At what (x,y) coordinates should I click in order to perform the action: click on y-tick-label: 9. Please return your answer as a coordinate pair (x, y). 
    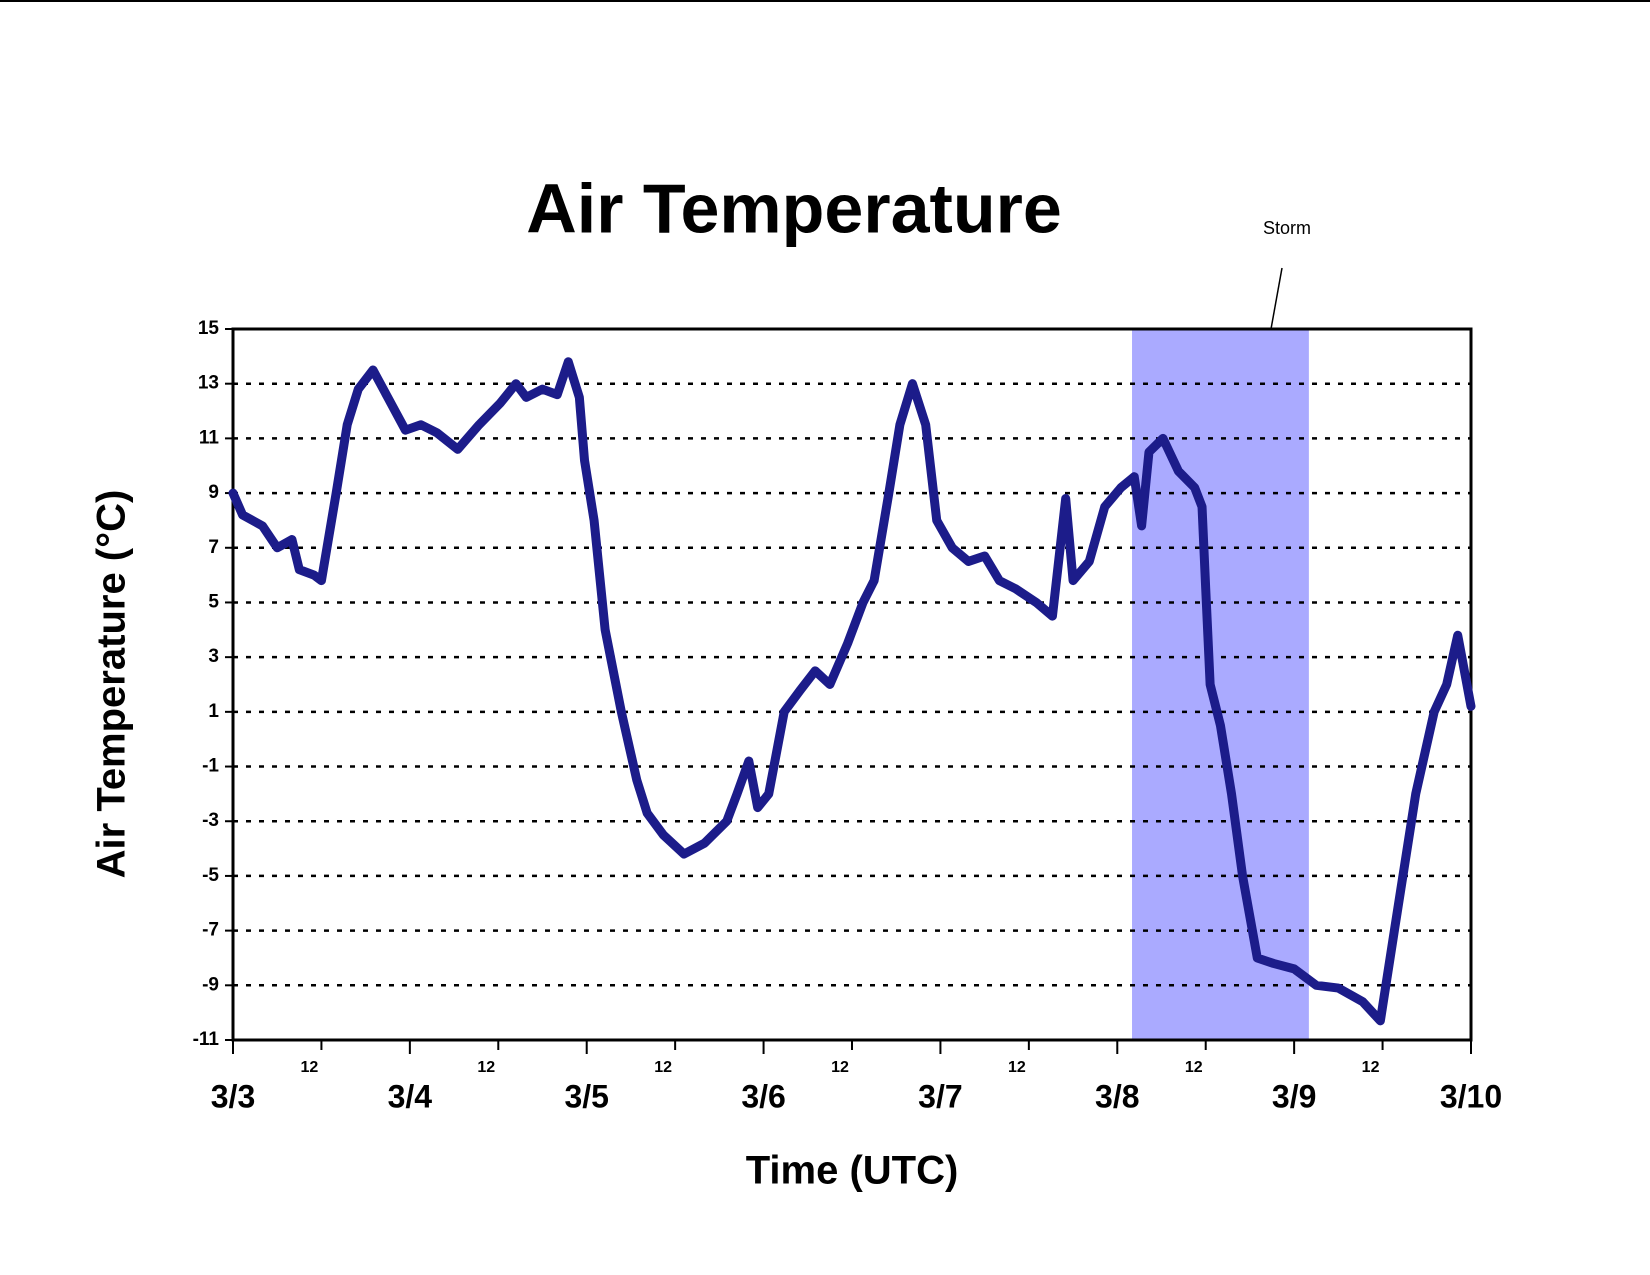
    Looking at the image, I should click on (213, 492).